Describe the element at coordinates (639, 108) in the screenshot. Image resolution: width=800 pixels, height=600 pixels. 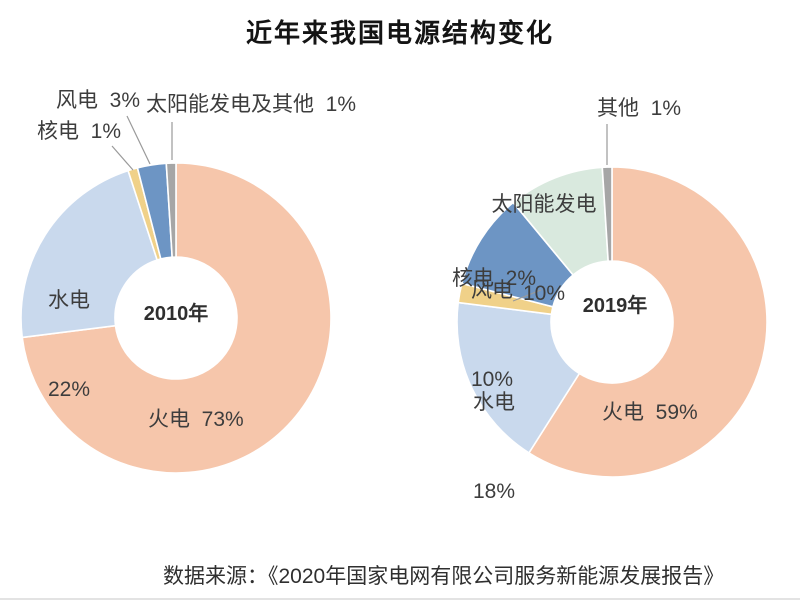
I see `label-other-2019: 其他 1%` at that location.